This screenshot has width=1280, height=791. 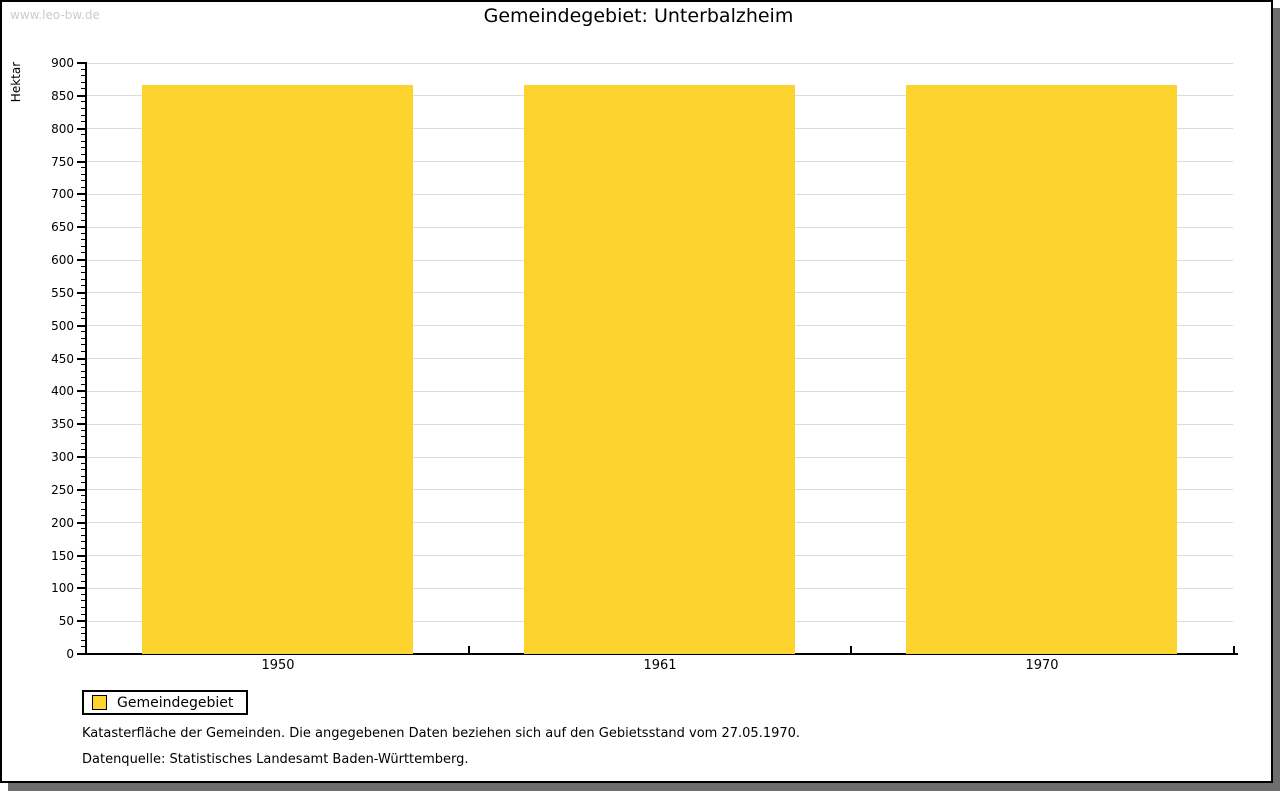 I want to click on y-axis-line, so click(x=86, y=359).